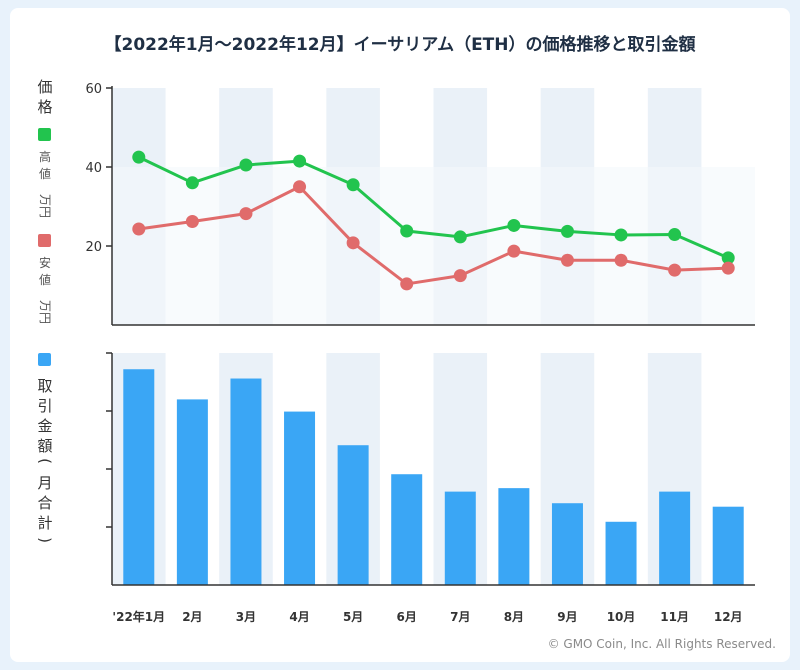  What do you see at coordinates (246, 617) in the screenshot?
I see `x-tick-label: 3月` at bounding box center [246, 617].